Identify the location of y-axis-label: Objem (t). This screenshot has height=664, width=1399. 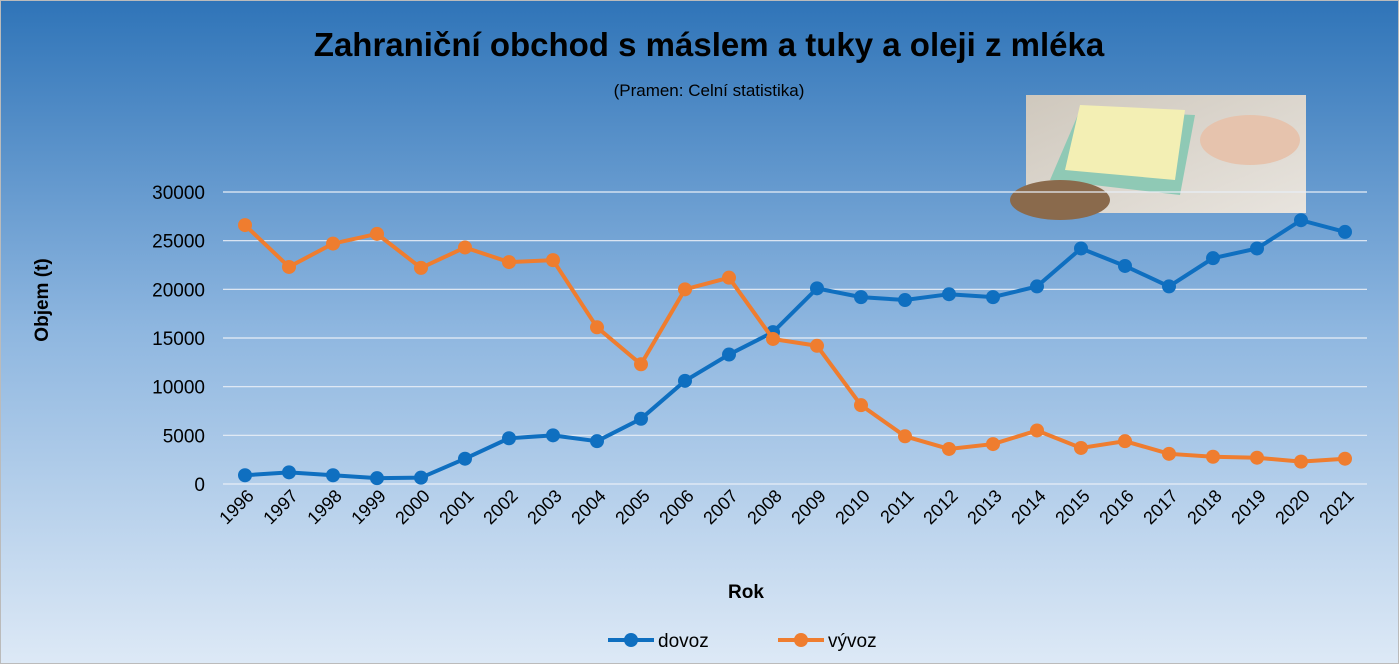
(42, 299).